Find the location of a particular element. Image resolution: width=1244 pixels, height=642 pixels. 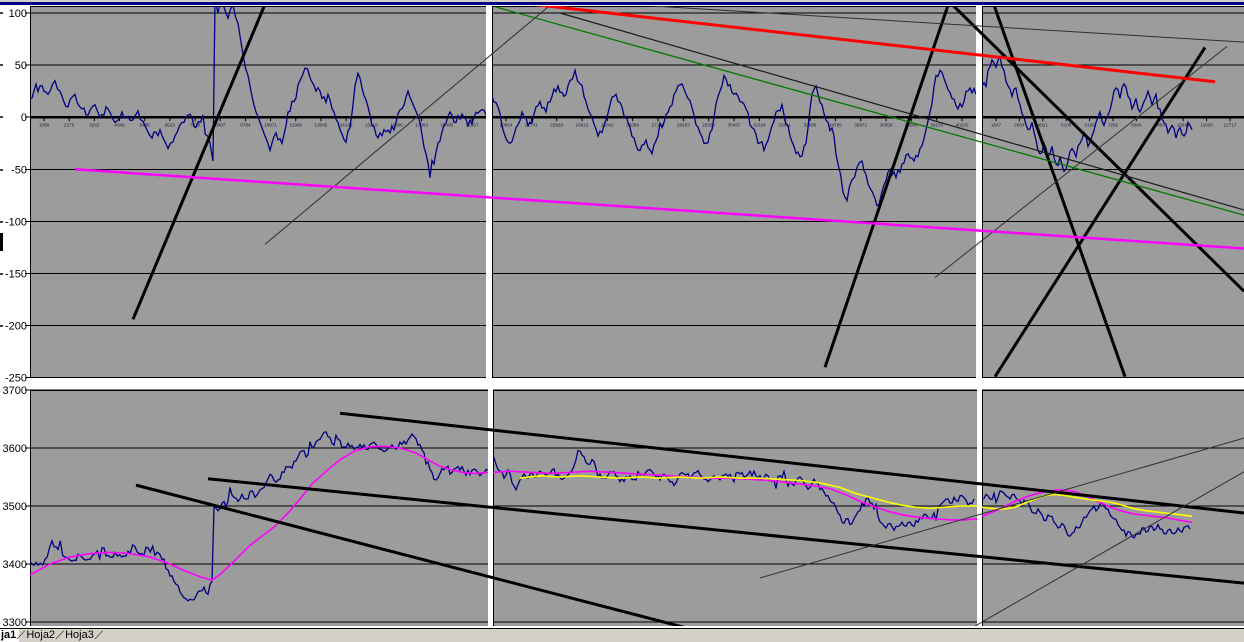

trend-line-thin-steep-left is located at coordinates (407, 125).